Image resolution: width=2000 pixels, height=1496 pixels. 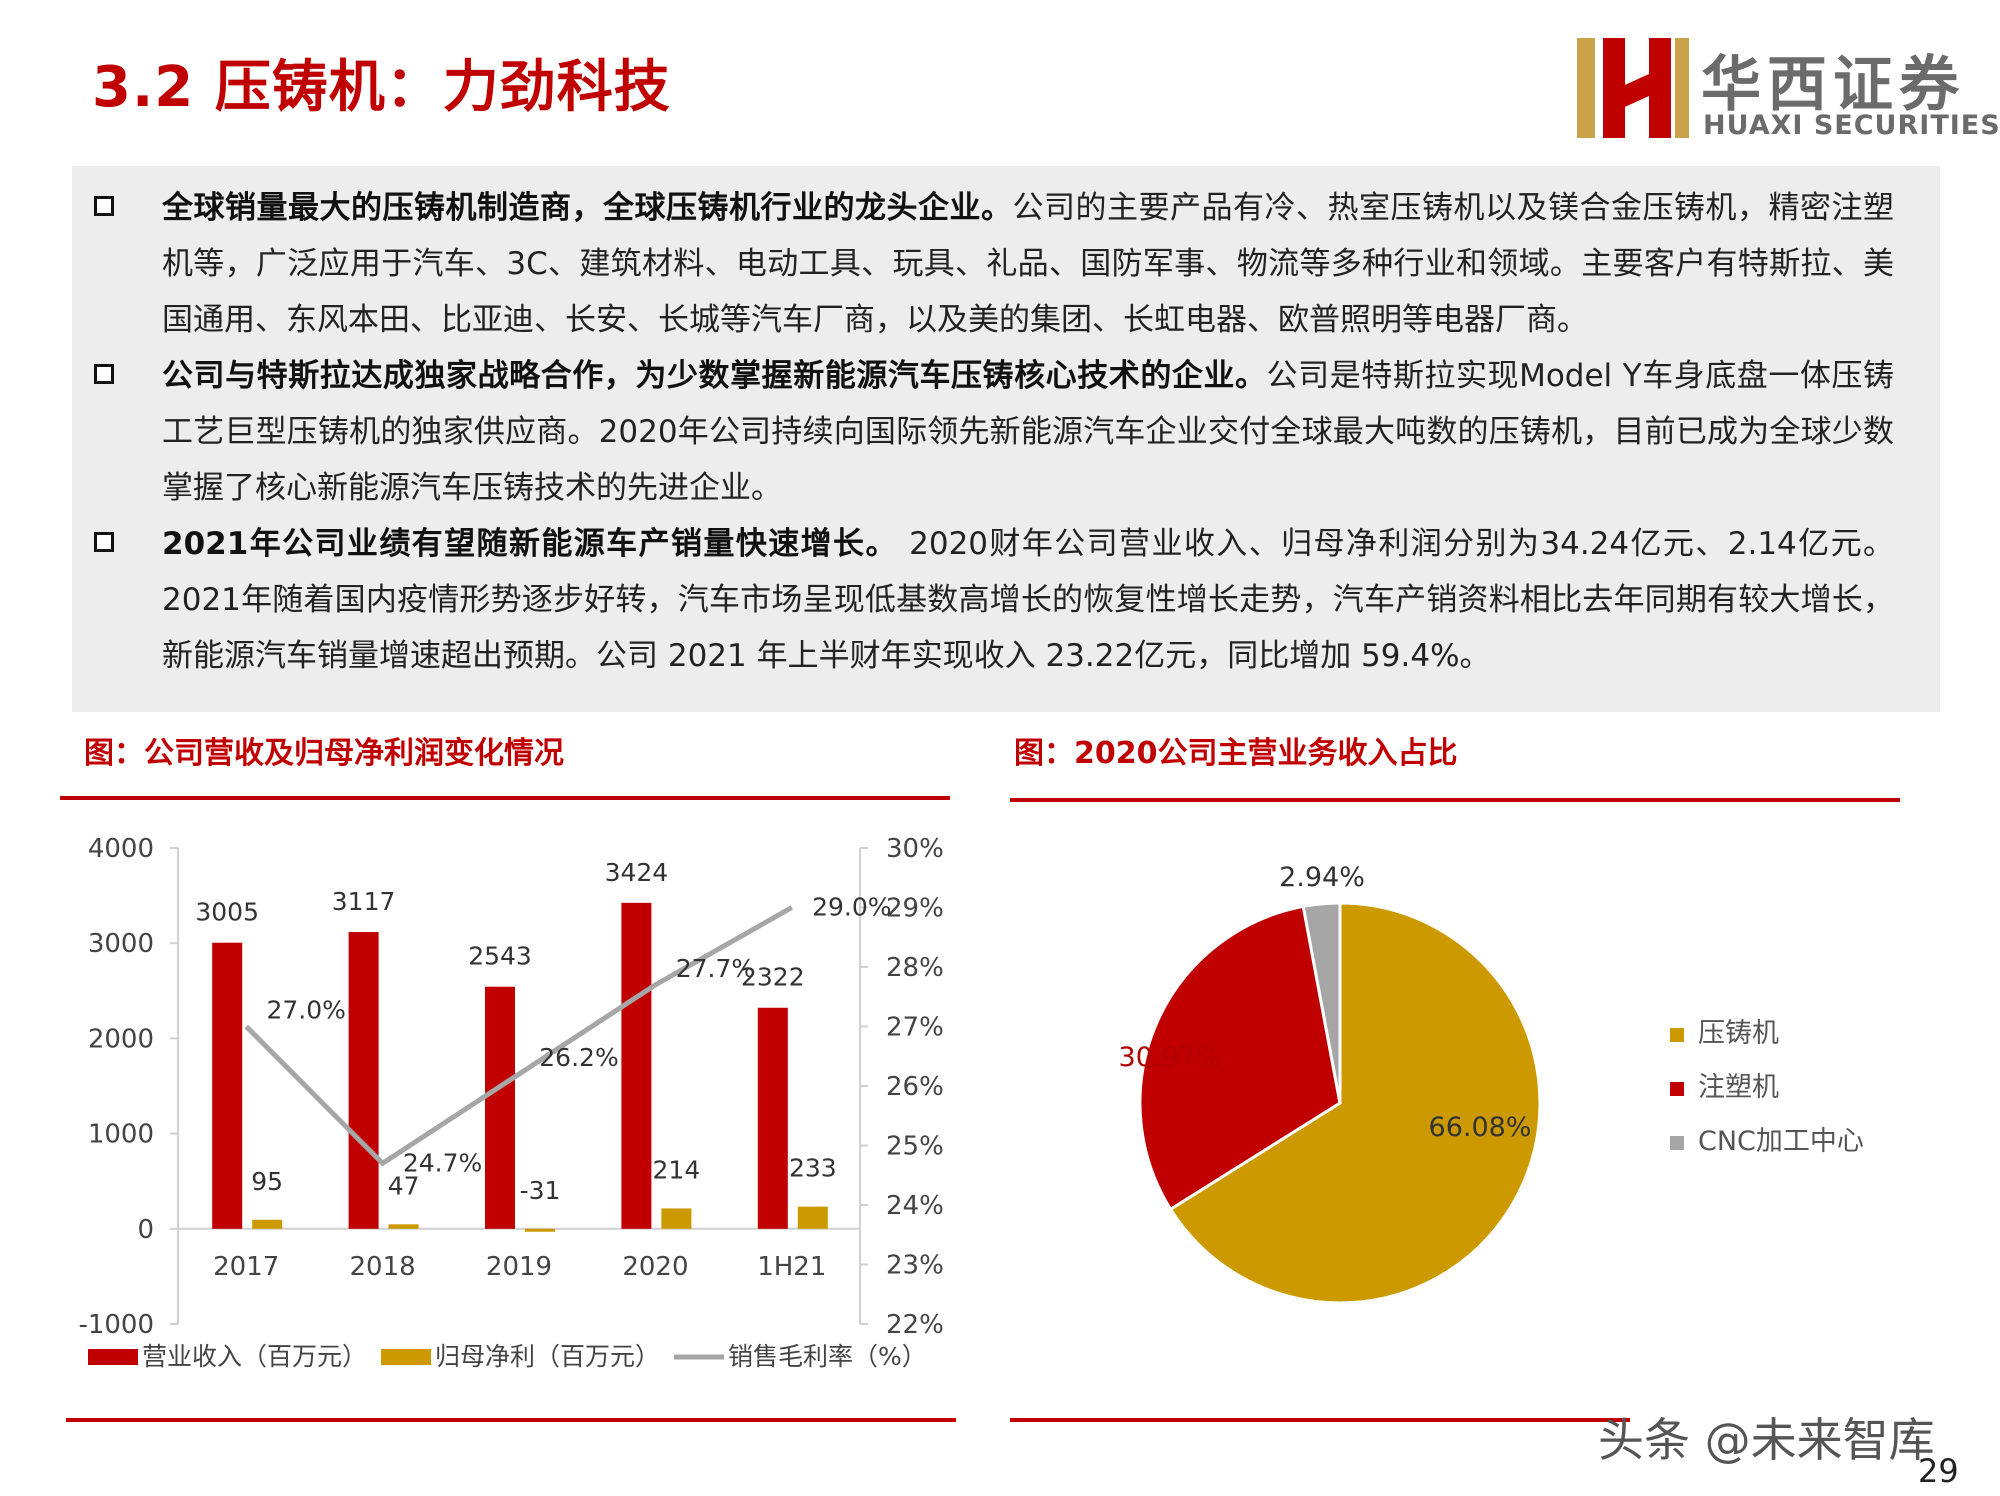 What do you see at coordinates (773, 977) in the screenshot?
I see `revenue-data-label: 2322` at bounding box center [773, 977].